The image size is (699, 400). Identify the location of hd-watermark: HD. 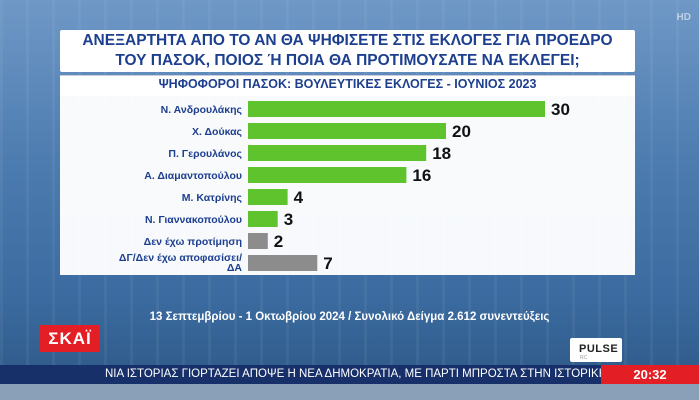
(683, 17).